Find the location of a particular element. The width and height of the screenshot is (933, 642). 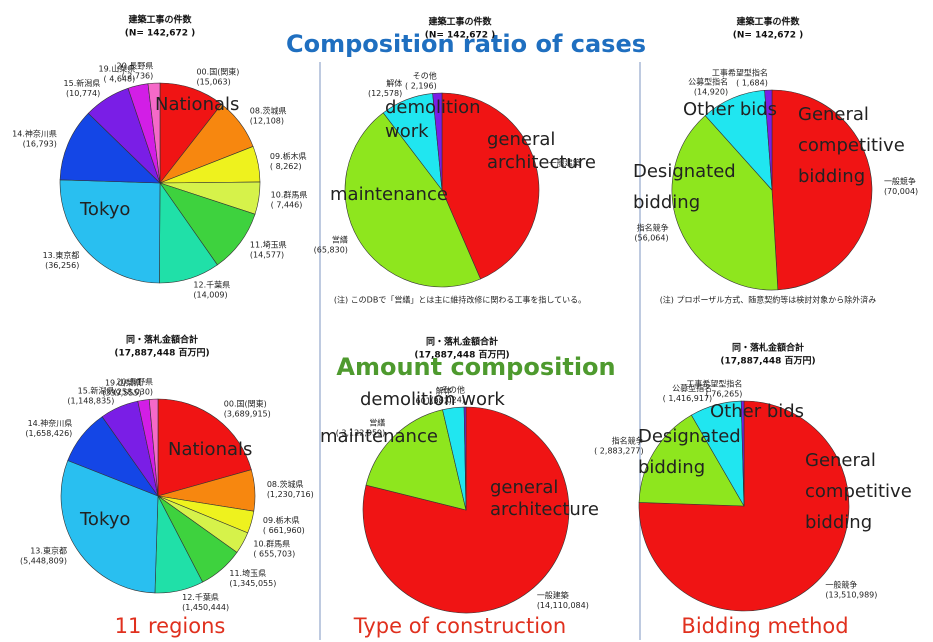

slice-value: (70,004) is located at coordinates (901, 191).